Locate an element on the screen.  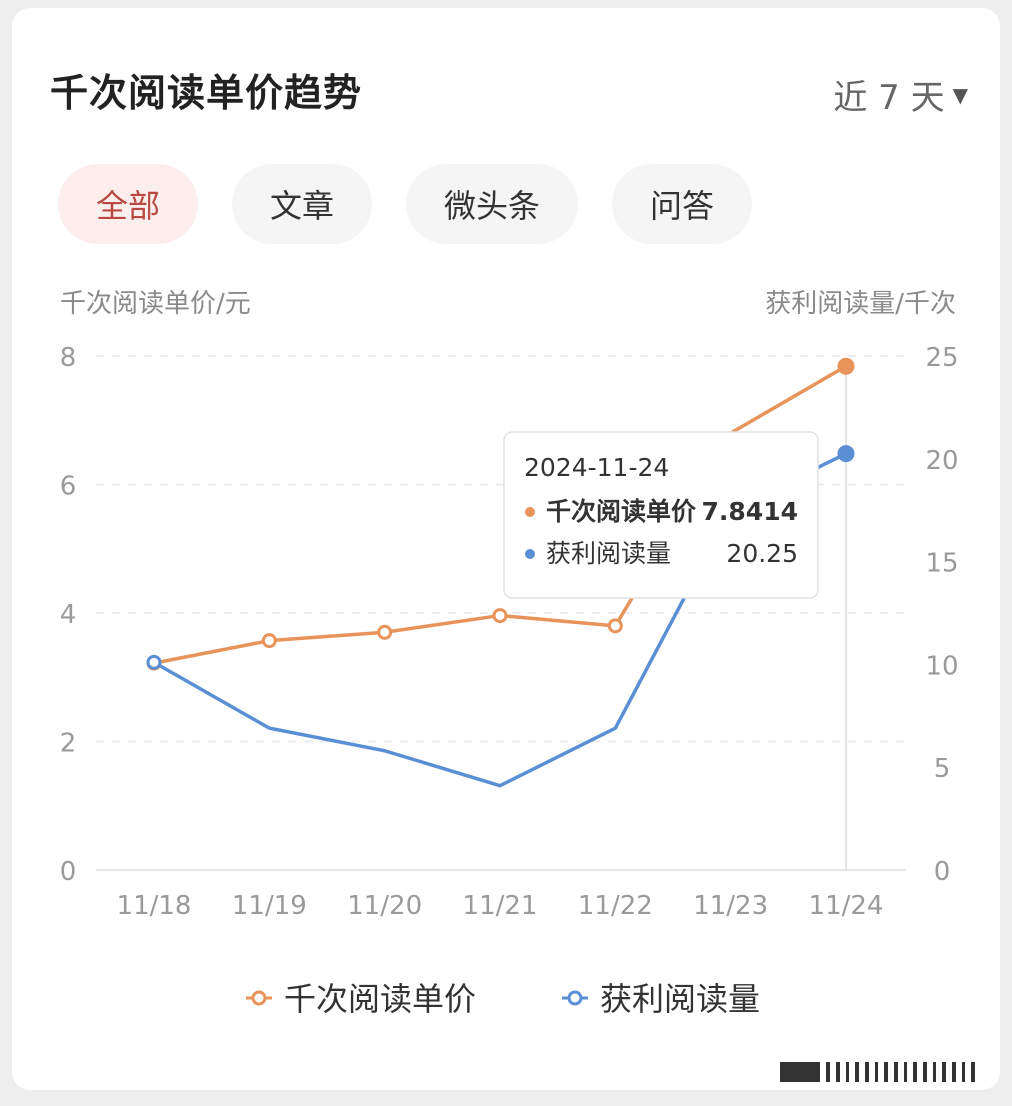
y-right-tick-label: 20 is located at coordinates (941, 461).